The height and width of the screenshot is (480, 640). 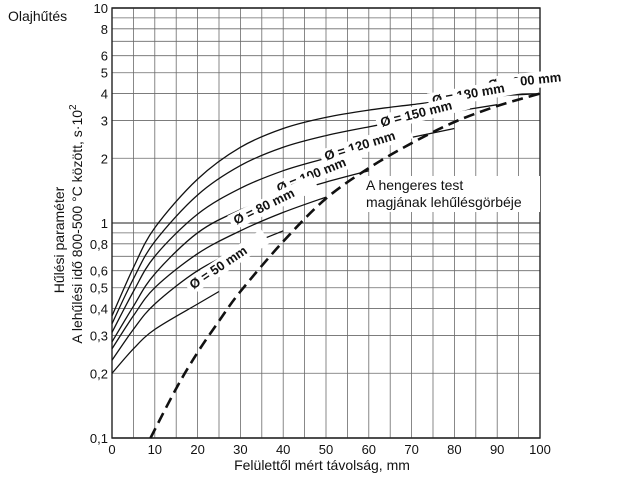 What do you see at coordinates (104, 56) in the screenshot?
I see `y-tick-label: 6` at bounding box center [104, 56].